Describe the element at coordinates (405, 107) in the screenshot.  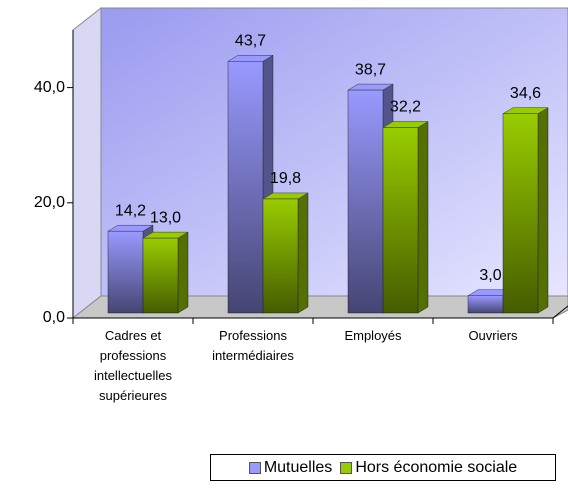
I see `value-label: 32,2` at that location.